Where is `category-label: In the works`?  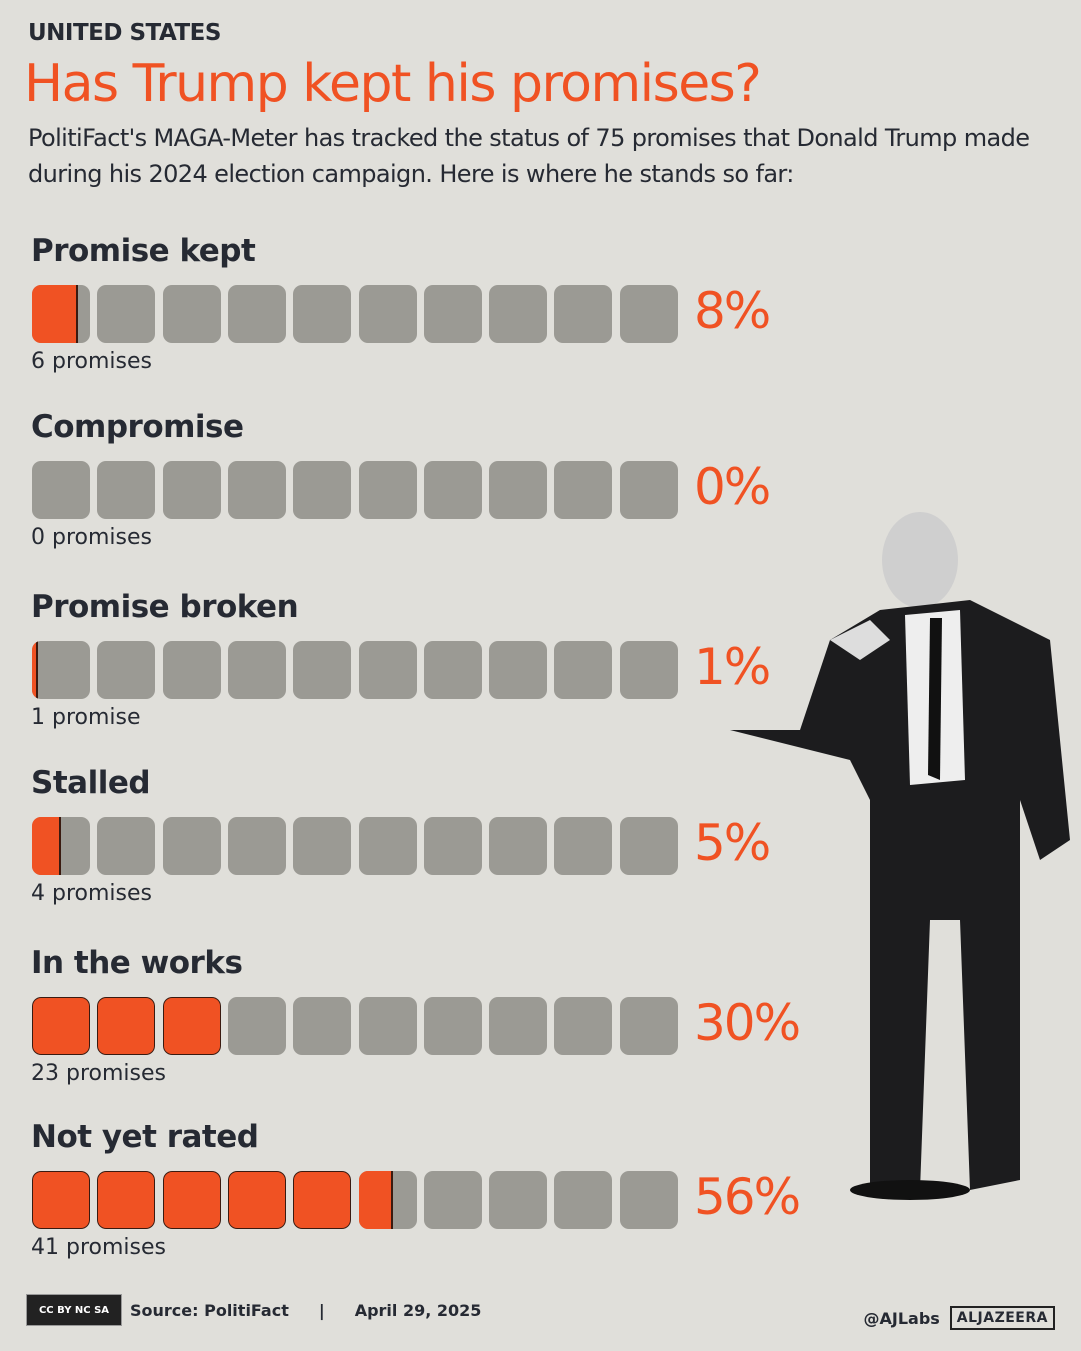
category-label: In the works is located at coordinates (137, 963).